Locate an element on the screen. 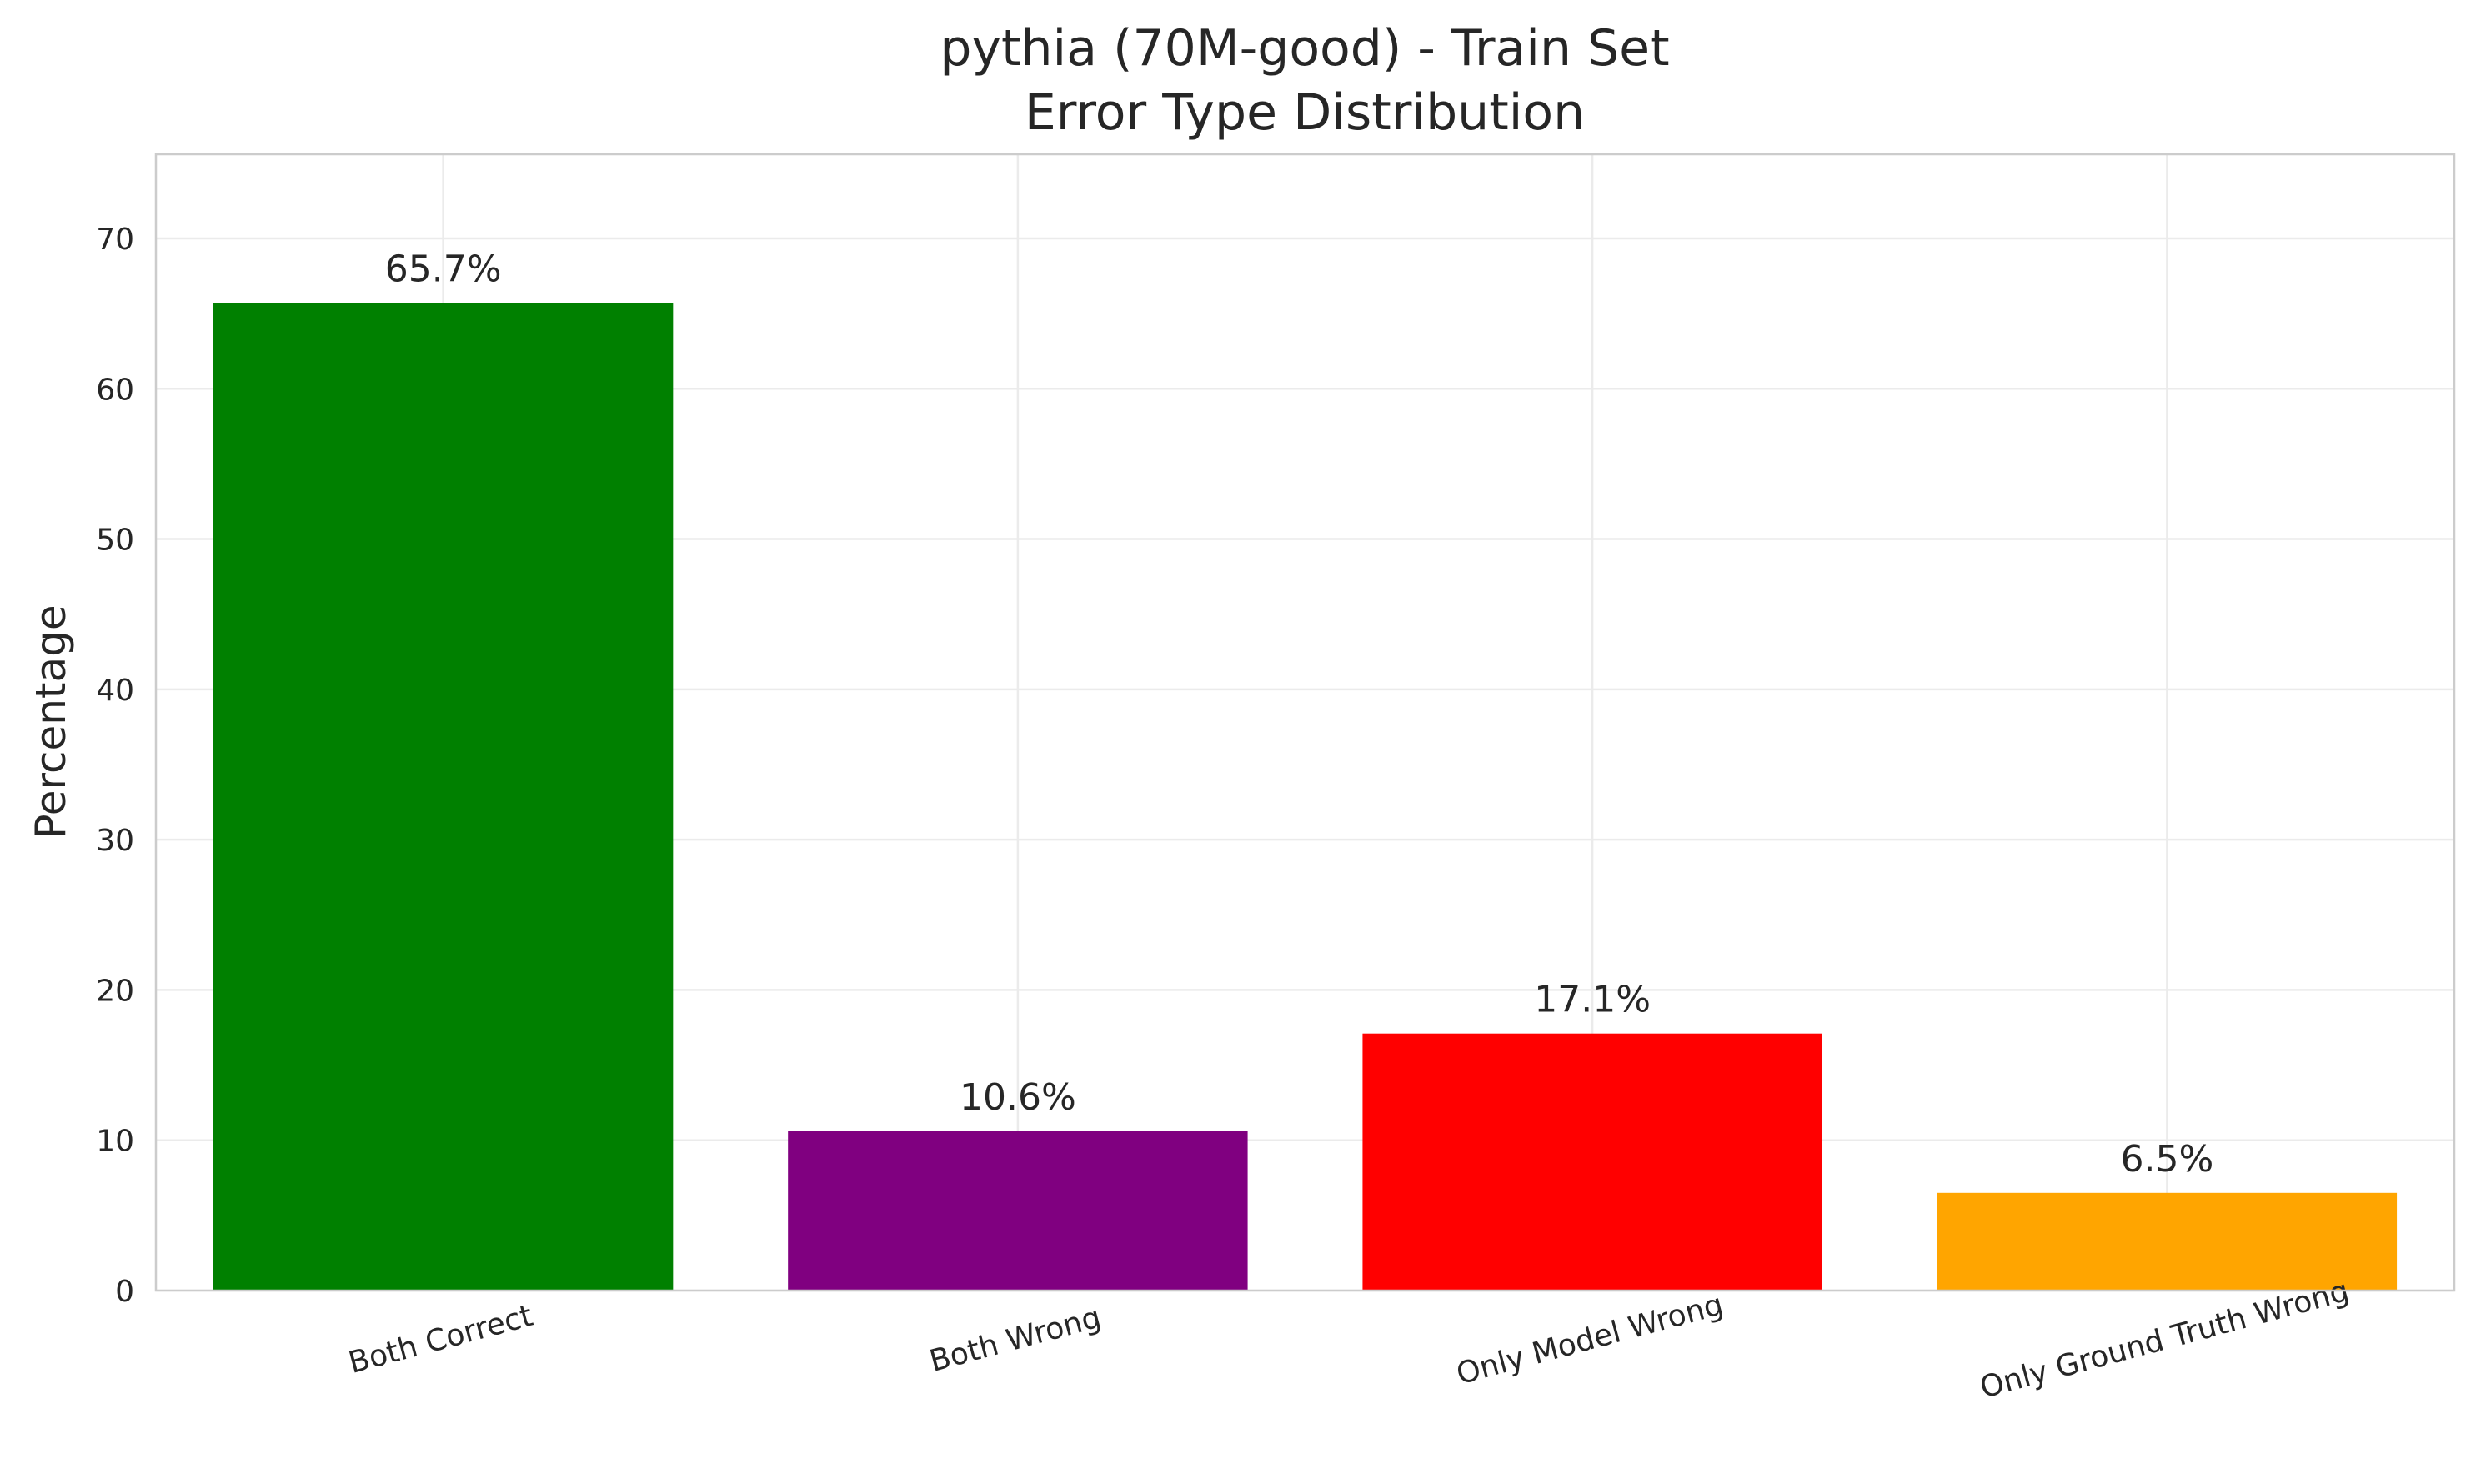 Image resolution: width=2476 pixels, height=1484 pixels. bar-value-label: 17.1% is located at coordinates (1592, 1000).